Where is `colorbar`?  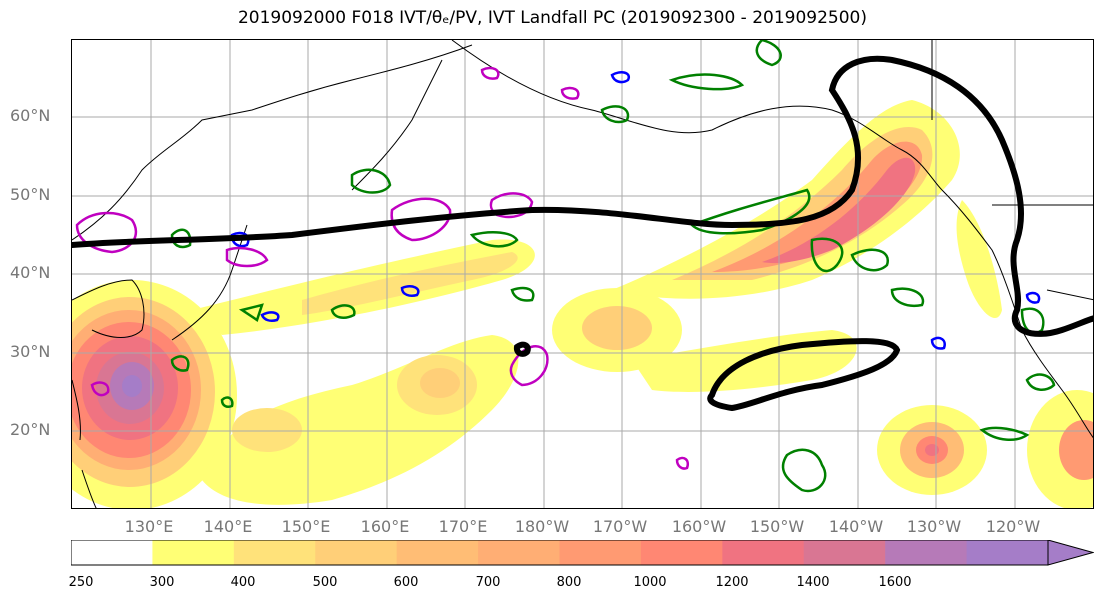 colorbar is located at coordinates (582, 553).